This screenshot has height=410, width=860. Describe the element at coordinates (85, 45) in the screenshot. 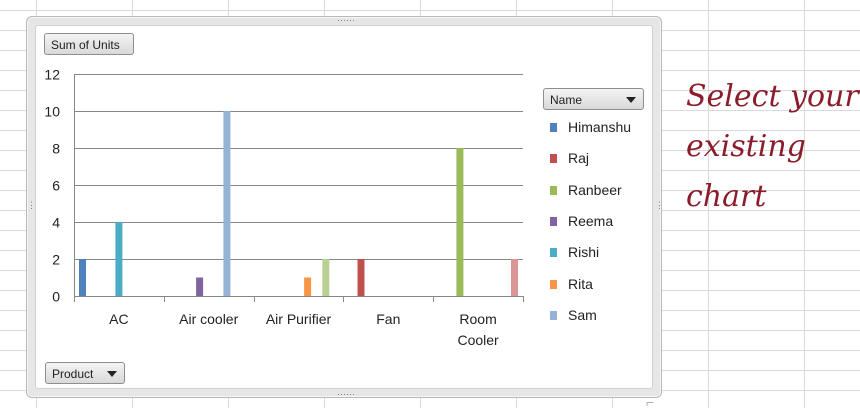

I see `values-field-label: Sum of Units` at that location.